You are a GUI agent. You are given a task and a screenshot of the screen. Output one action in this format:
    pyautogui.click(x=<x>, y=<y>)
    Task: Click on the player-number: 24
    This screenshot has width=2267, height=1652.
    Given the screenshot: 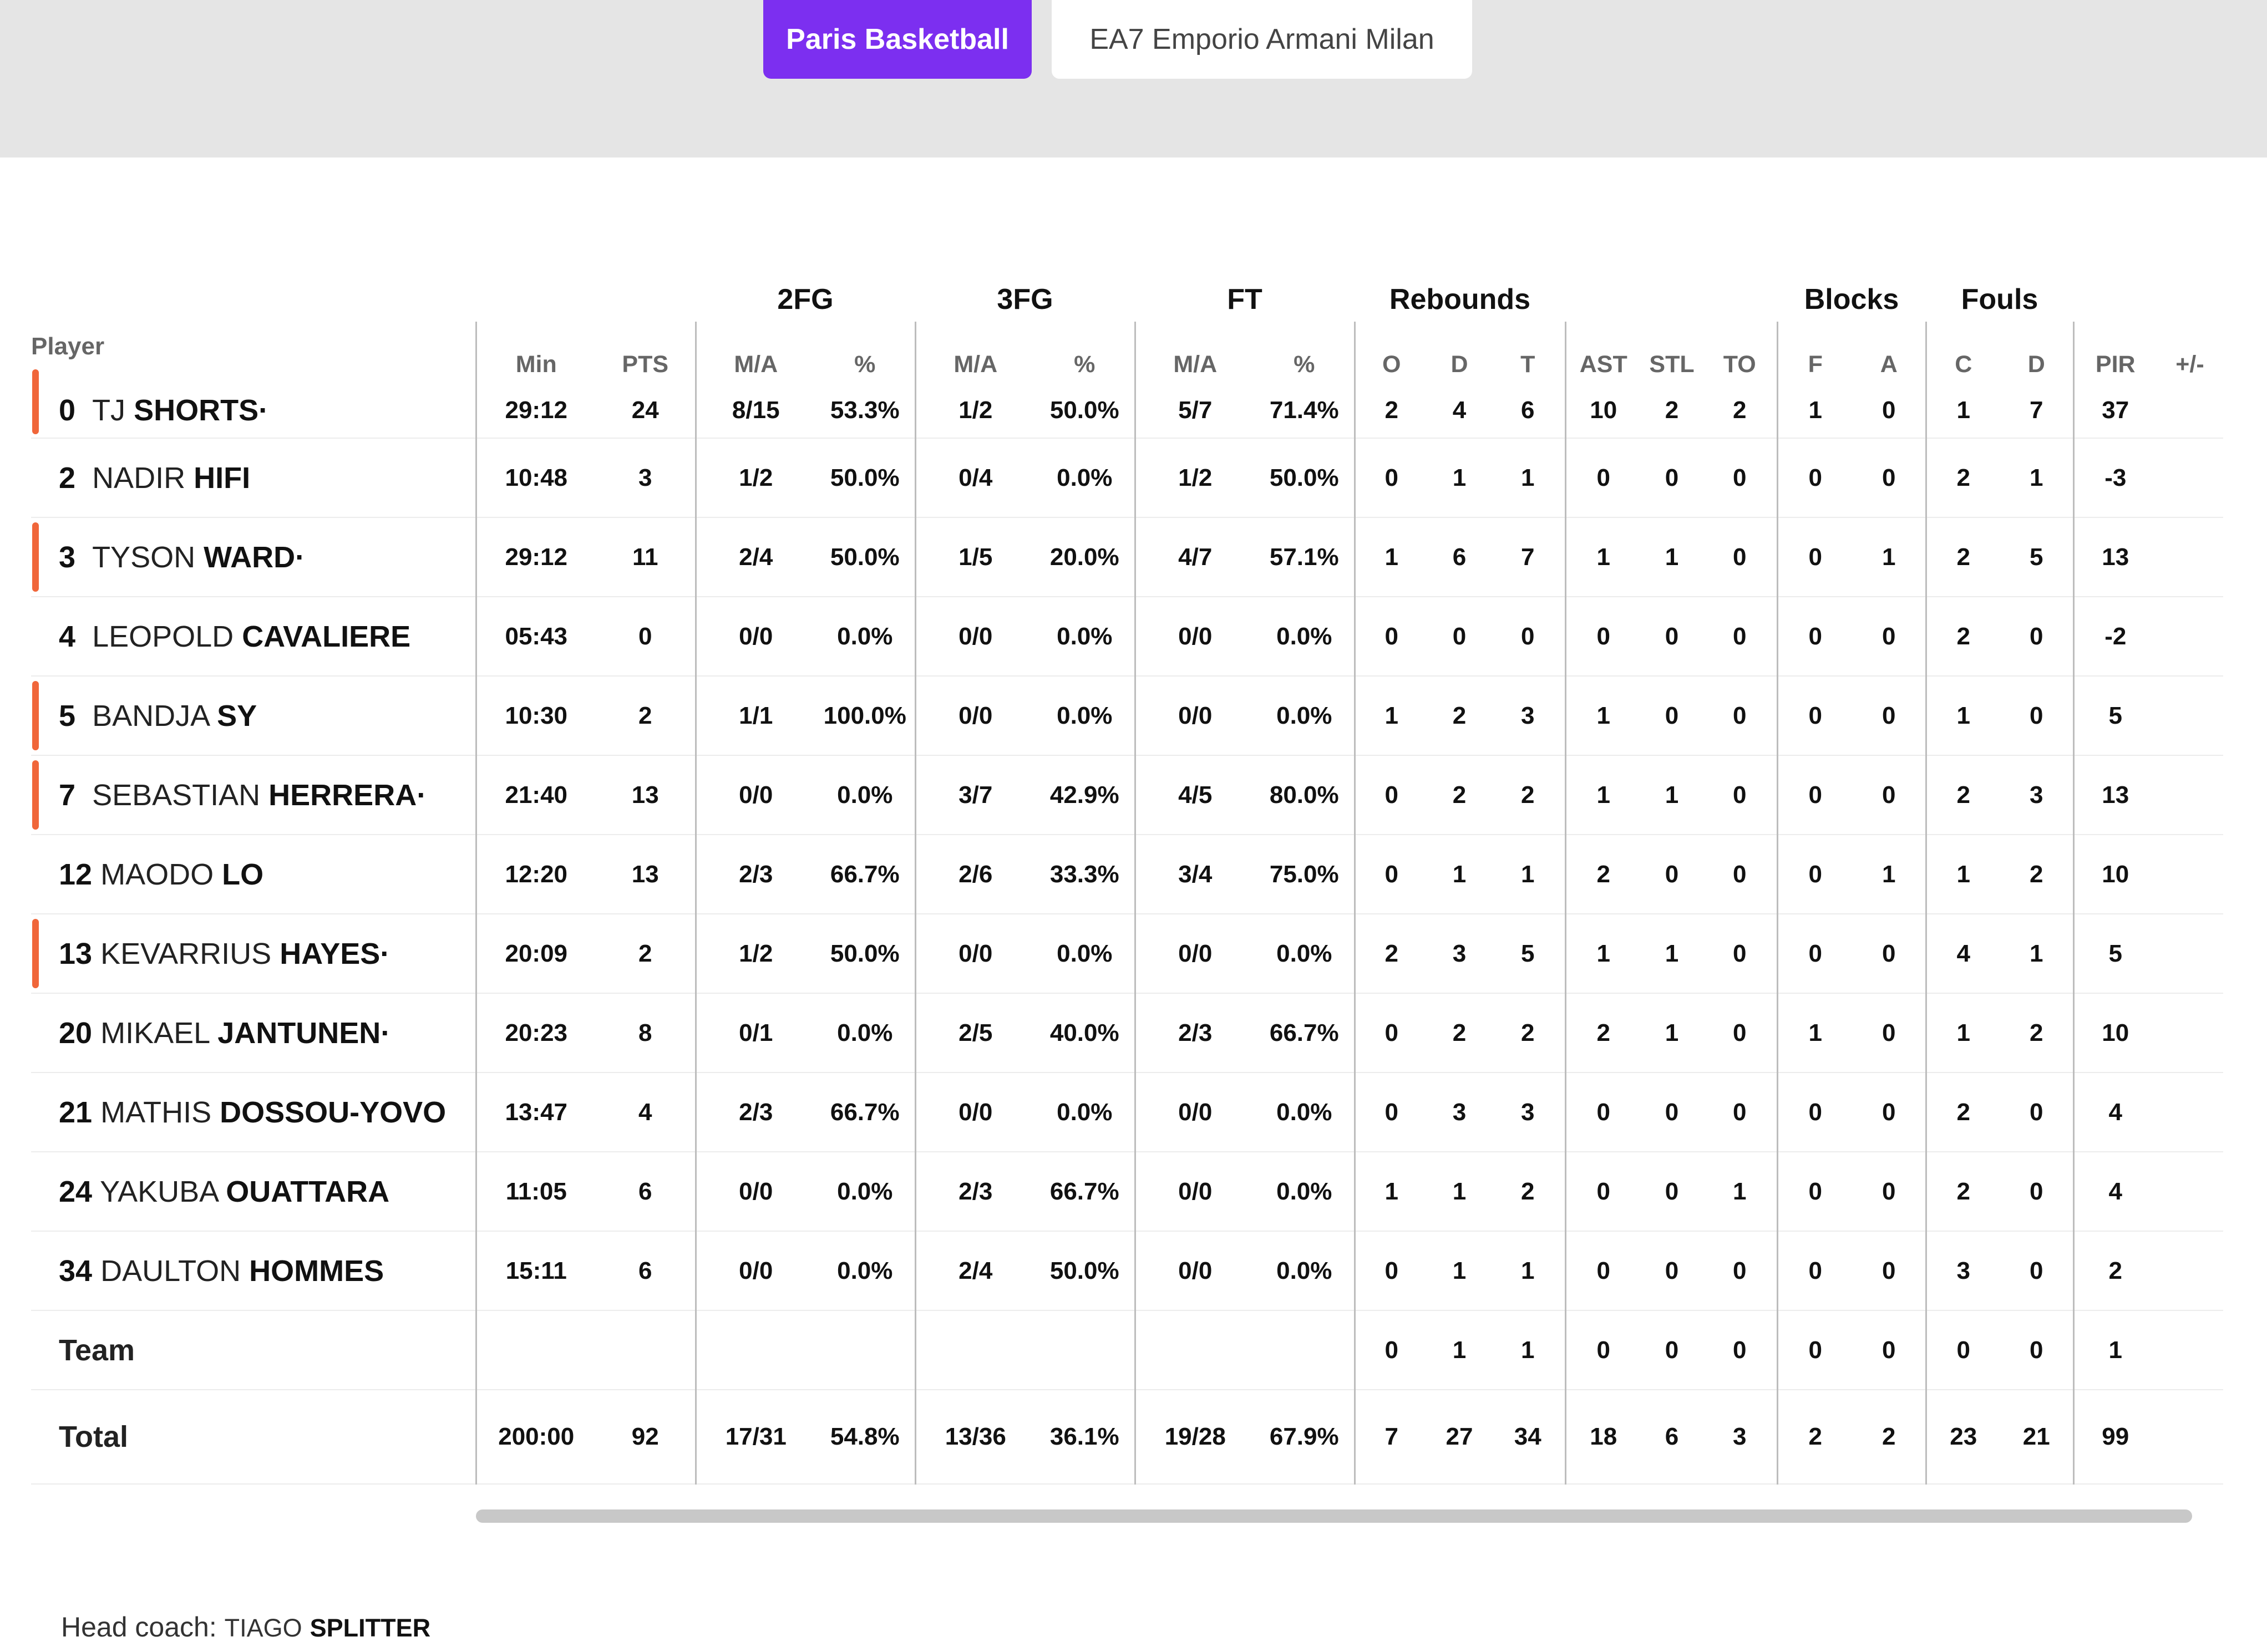 What is the action you would take?
    pyautogui.click(x=76, y=1191)
    